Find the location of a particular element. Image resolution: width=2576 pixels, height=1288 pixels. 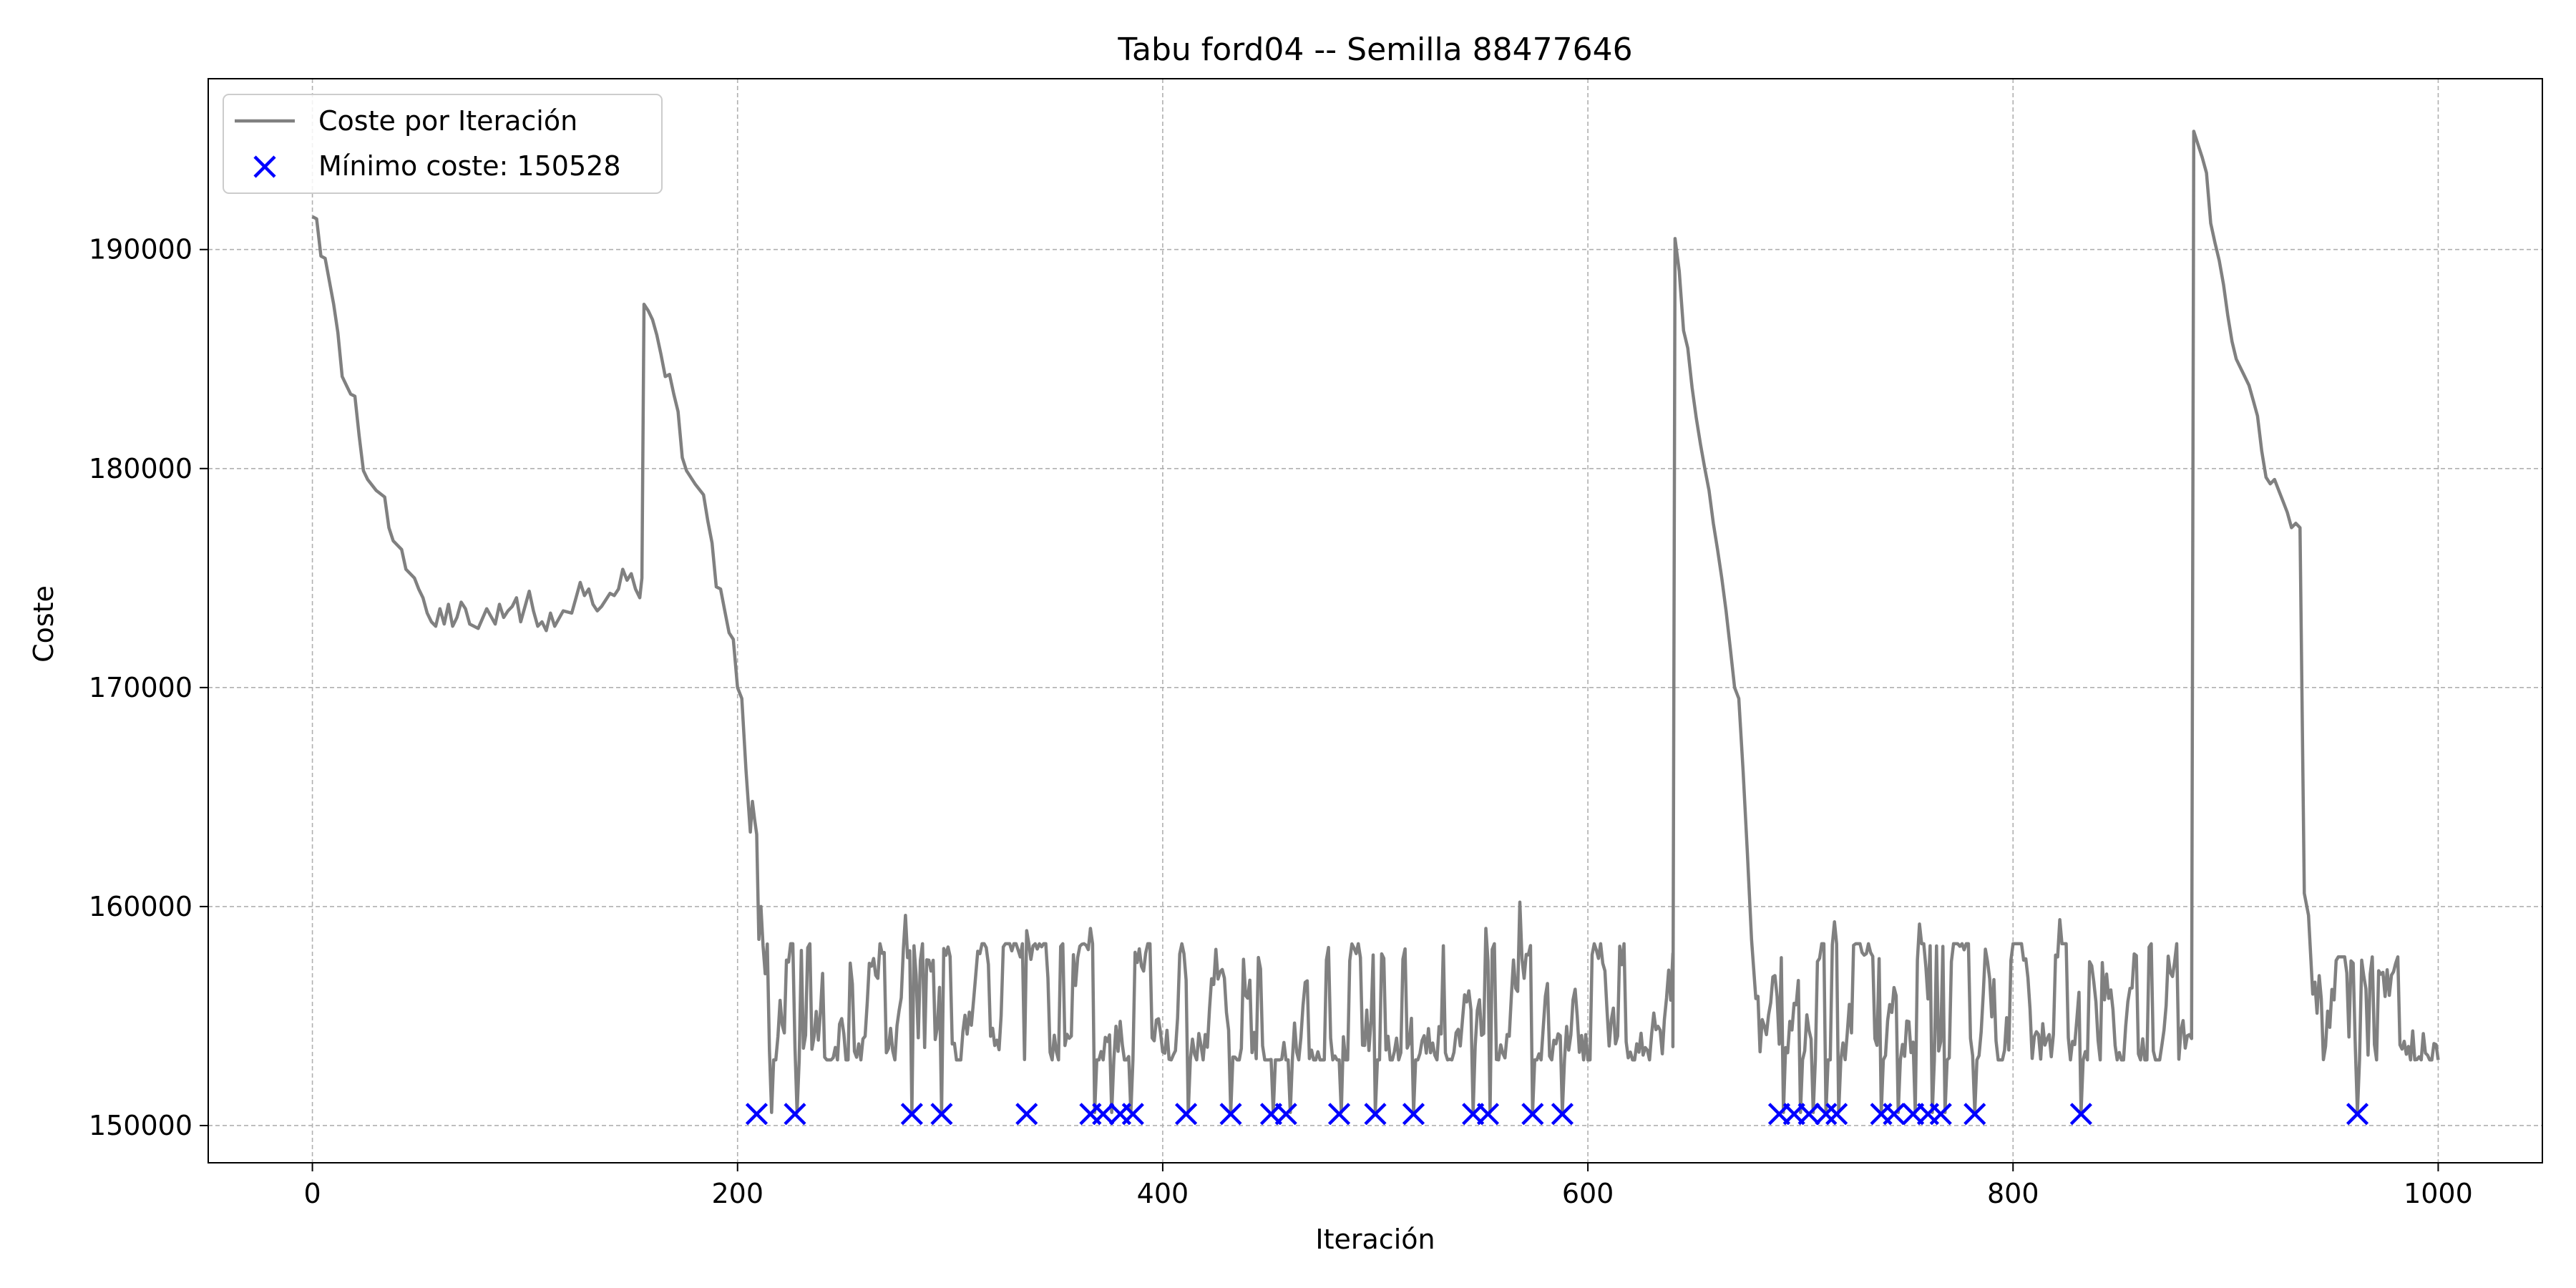

x-axis-label: Iteración is located at coordinates (1375, 1239).